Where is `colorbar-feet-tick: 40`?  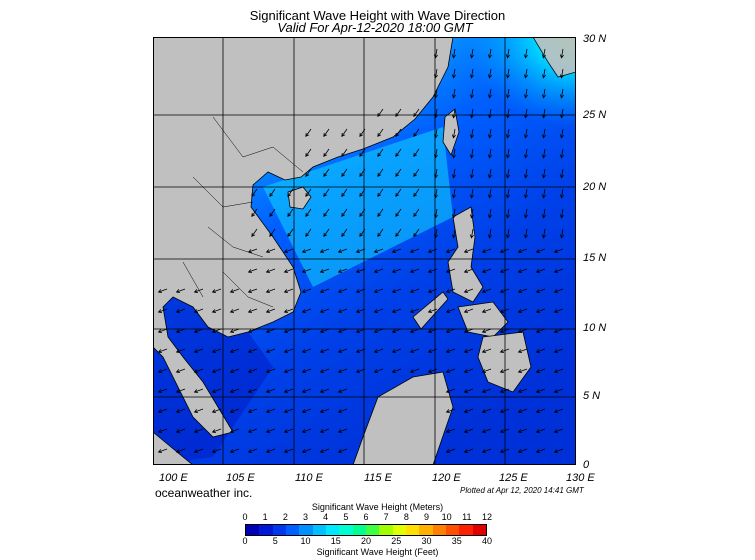
colorbar-feet-tick: 40 is located at coordinates (486, 541).